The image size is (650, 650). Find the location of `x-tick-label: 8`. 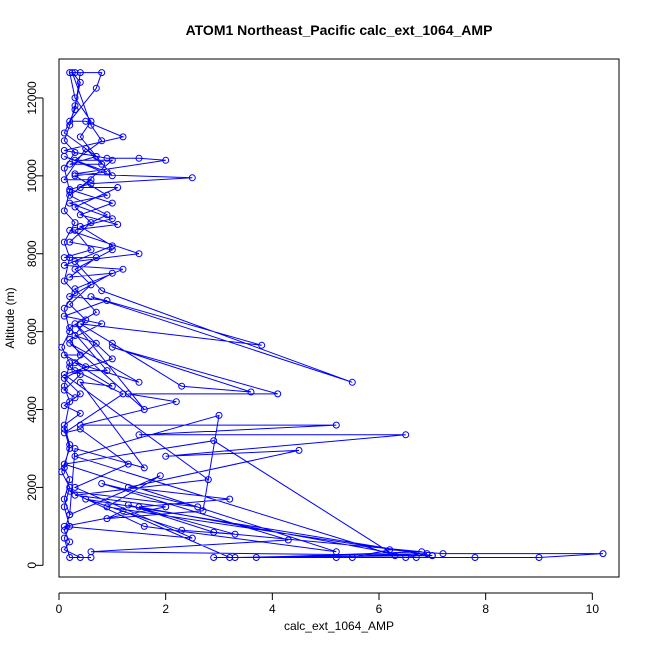

x-tick-label: 8 is located at coordinates (485, 609).